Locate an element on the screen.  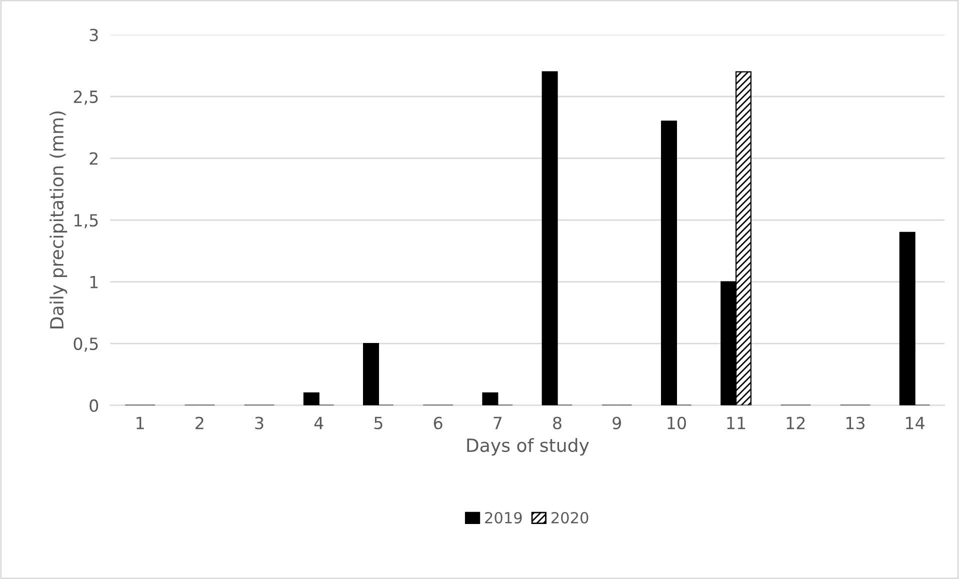
x-tick-label: 11 is located at coordinates (736, 423).